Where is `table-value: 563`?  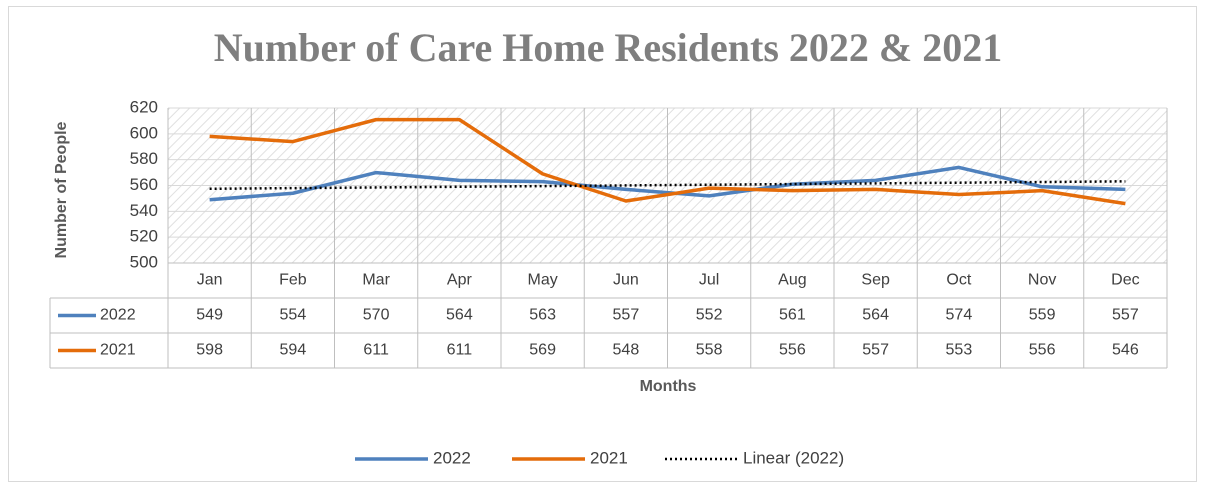
table-value: 563 is located at coordinates (542, 315).